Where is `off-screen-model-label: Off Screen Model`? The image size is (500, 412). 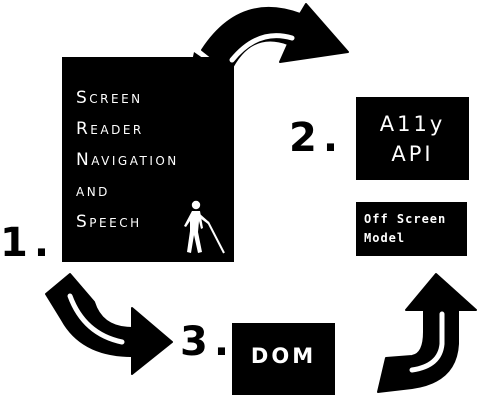
off-screen-model-label: Off Screen Model is located at coordinates (405, 229).